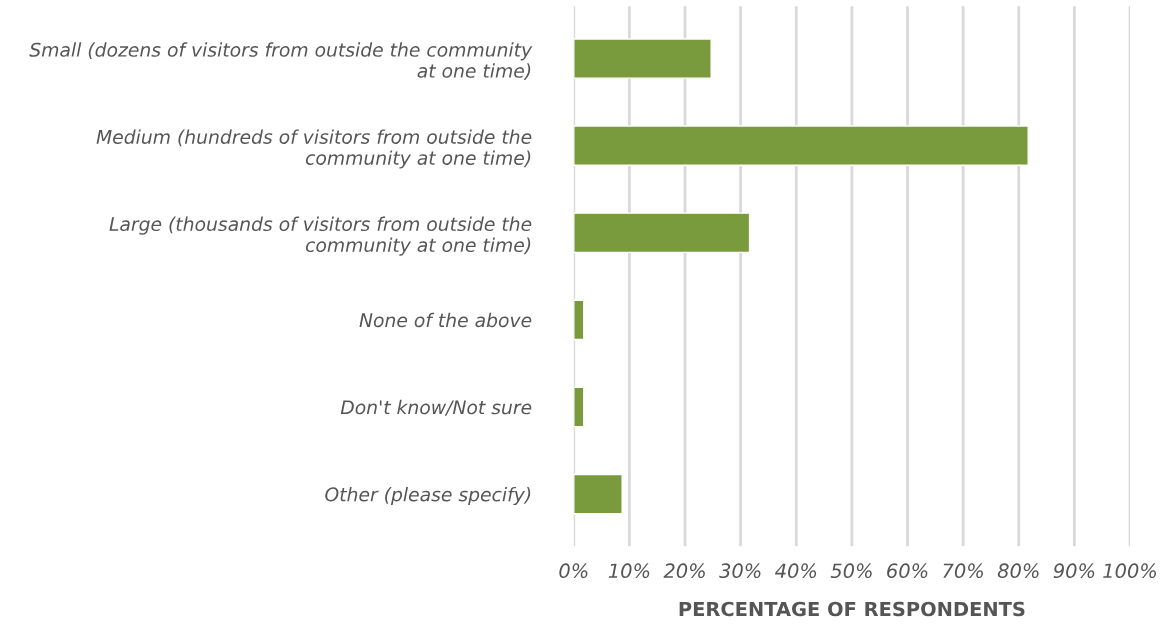 This screenshot has width=1171, height=628. I want to click on x-axis-title: PERCENTAGE OF RESPONDENTS, so click(852, 609).